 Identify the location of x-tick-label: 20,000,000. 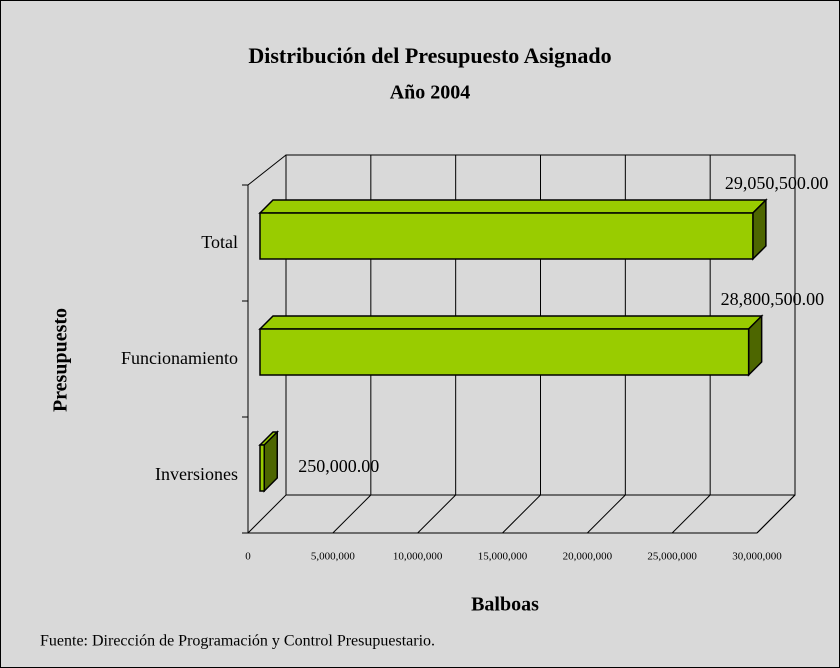
(588, 557).